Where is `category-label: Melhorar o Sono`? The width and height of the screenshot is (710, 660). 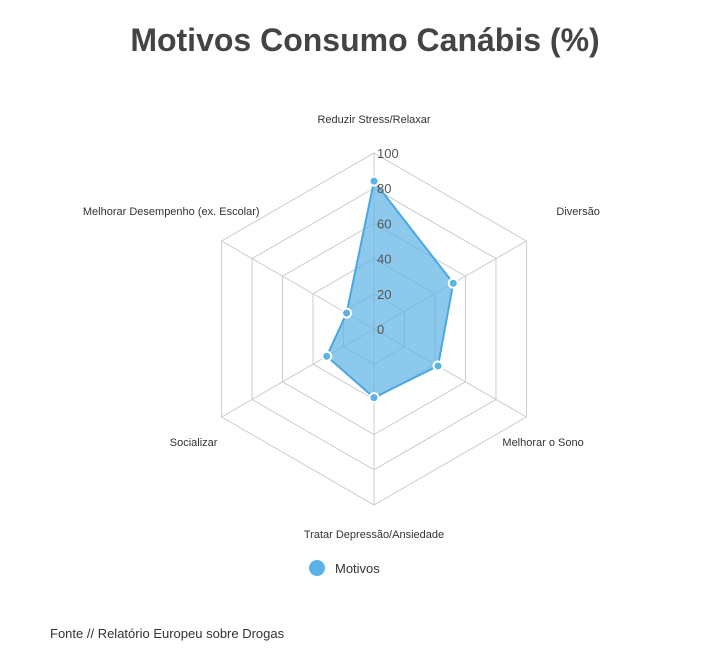
category-label: Melhorar o Sono is located at coordinates (542, 443).